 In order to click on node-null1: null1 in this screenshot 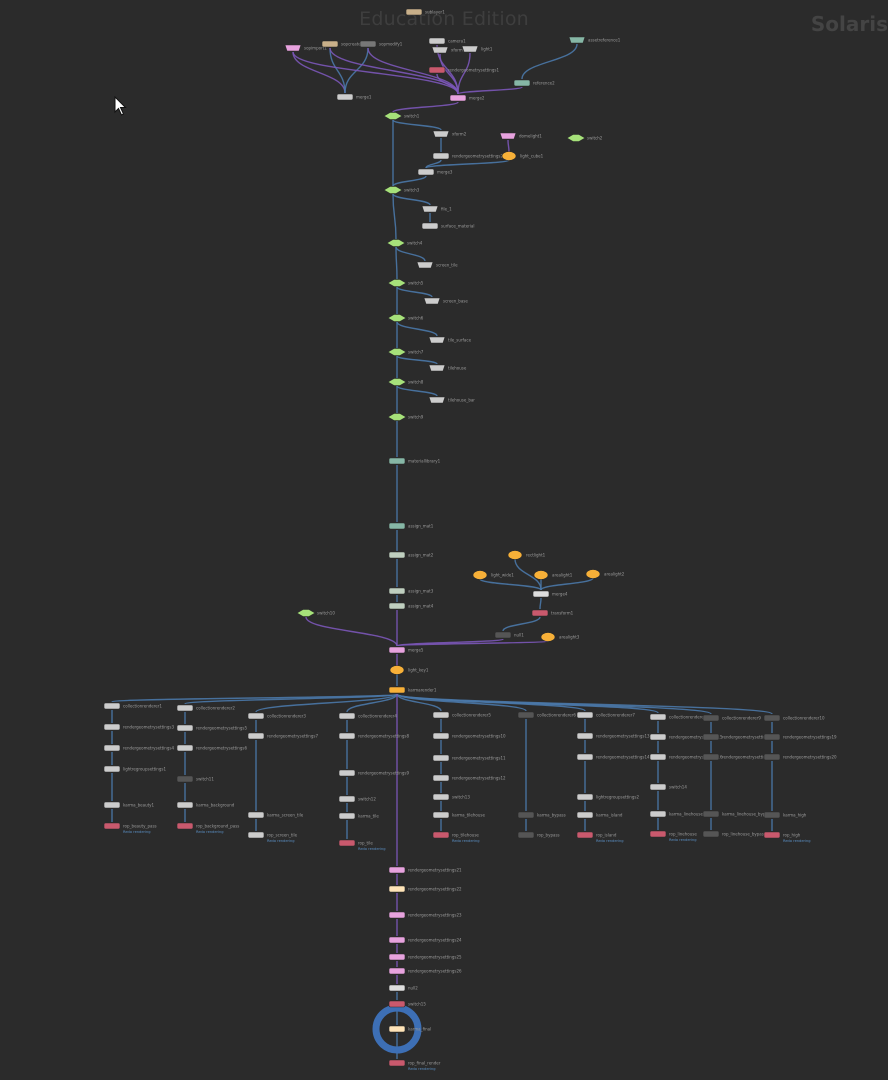, I will do `click(509, 635)`.